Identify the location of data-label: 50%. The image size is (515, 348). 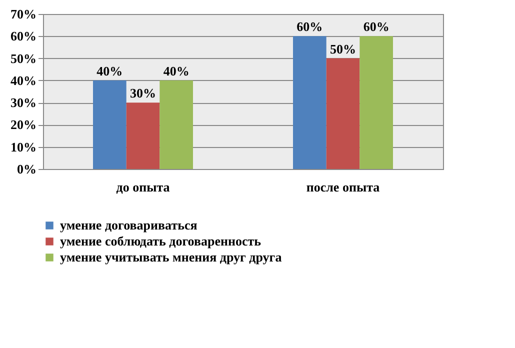
(343, 48).